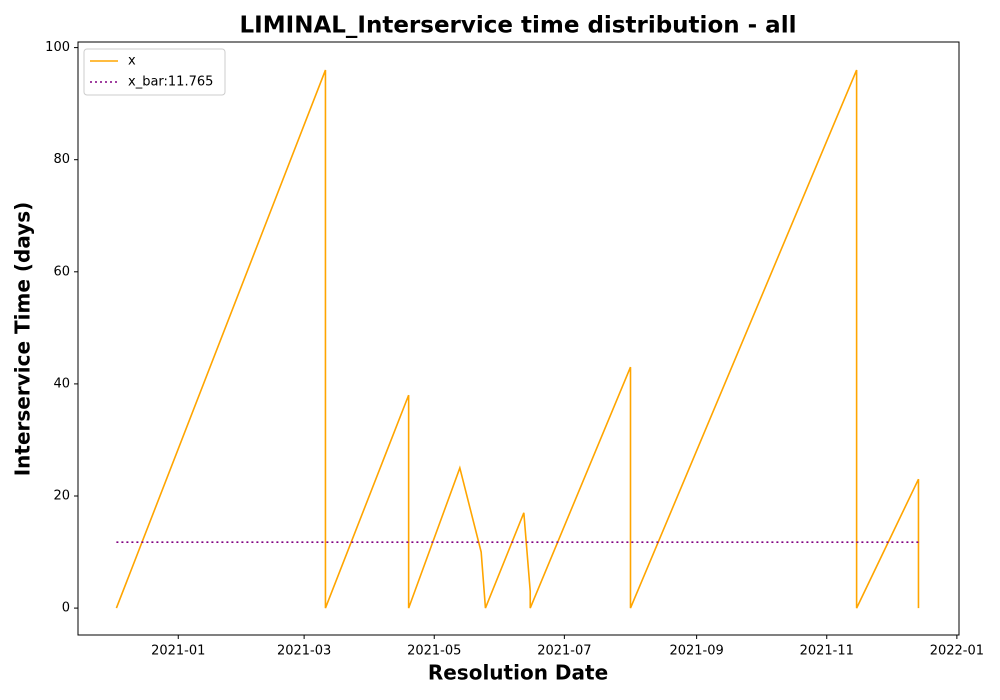  Describe the element at coordinates (61, 383) in the screenshot. I see `y-tick-label: 40` at that location.